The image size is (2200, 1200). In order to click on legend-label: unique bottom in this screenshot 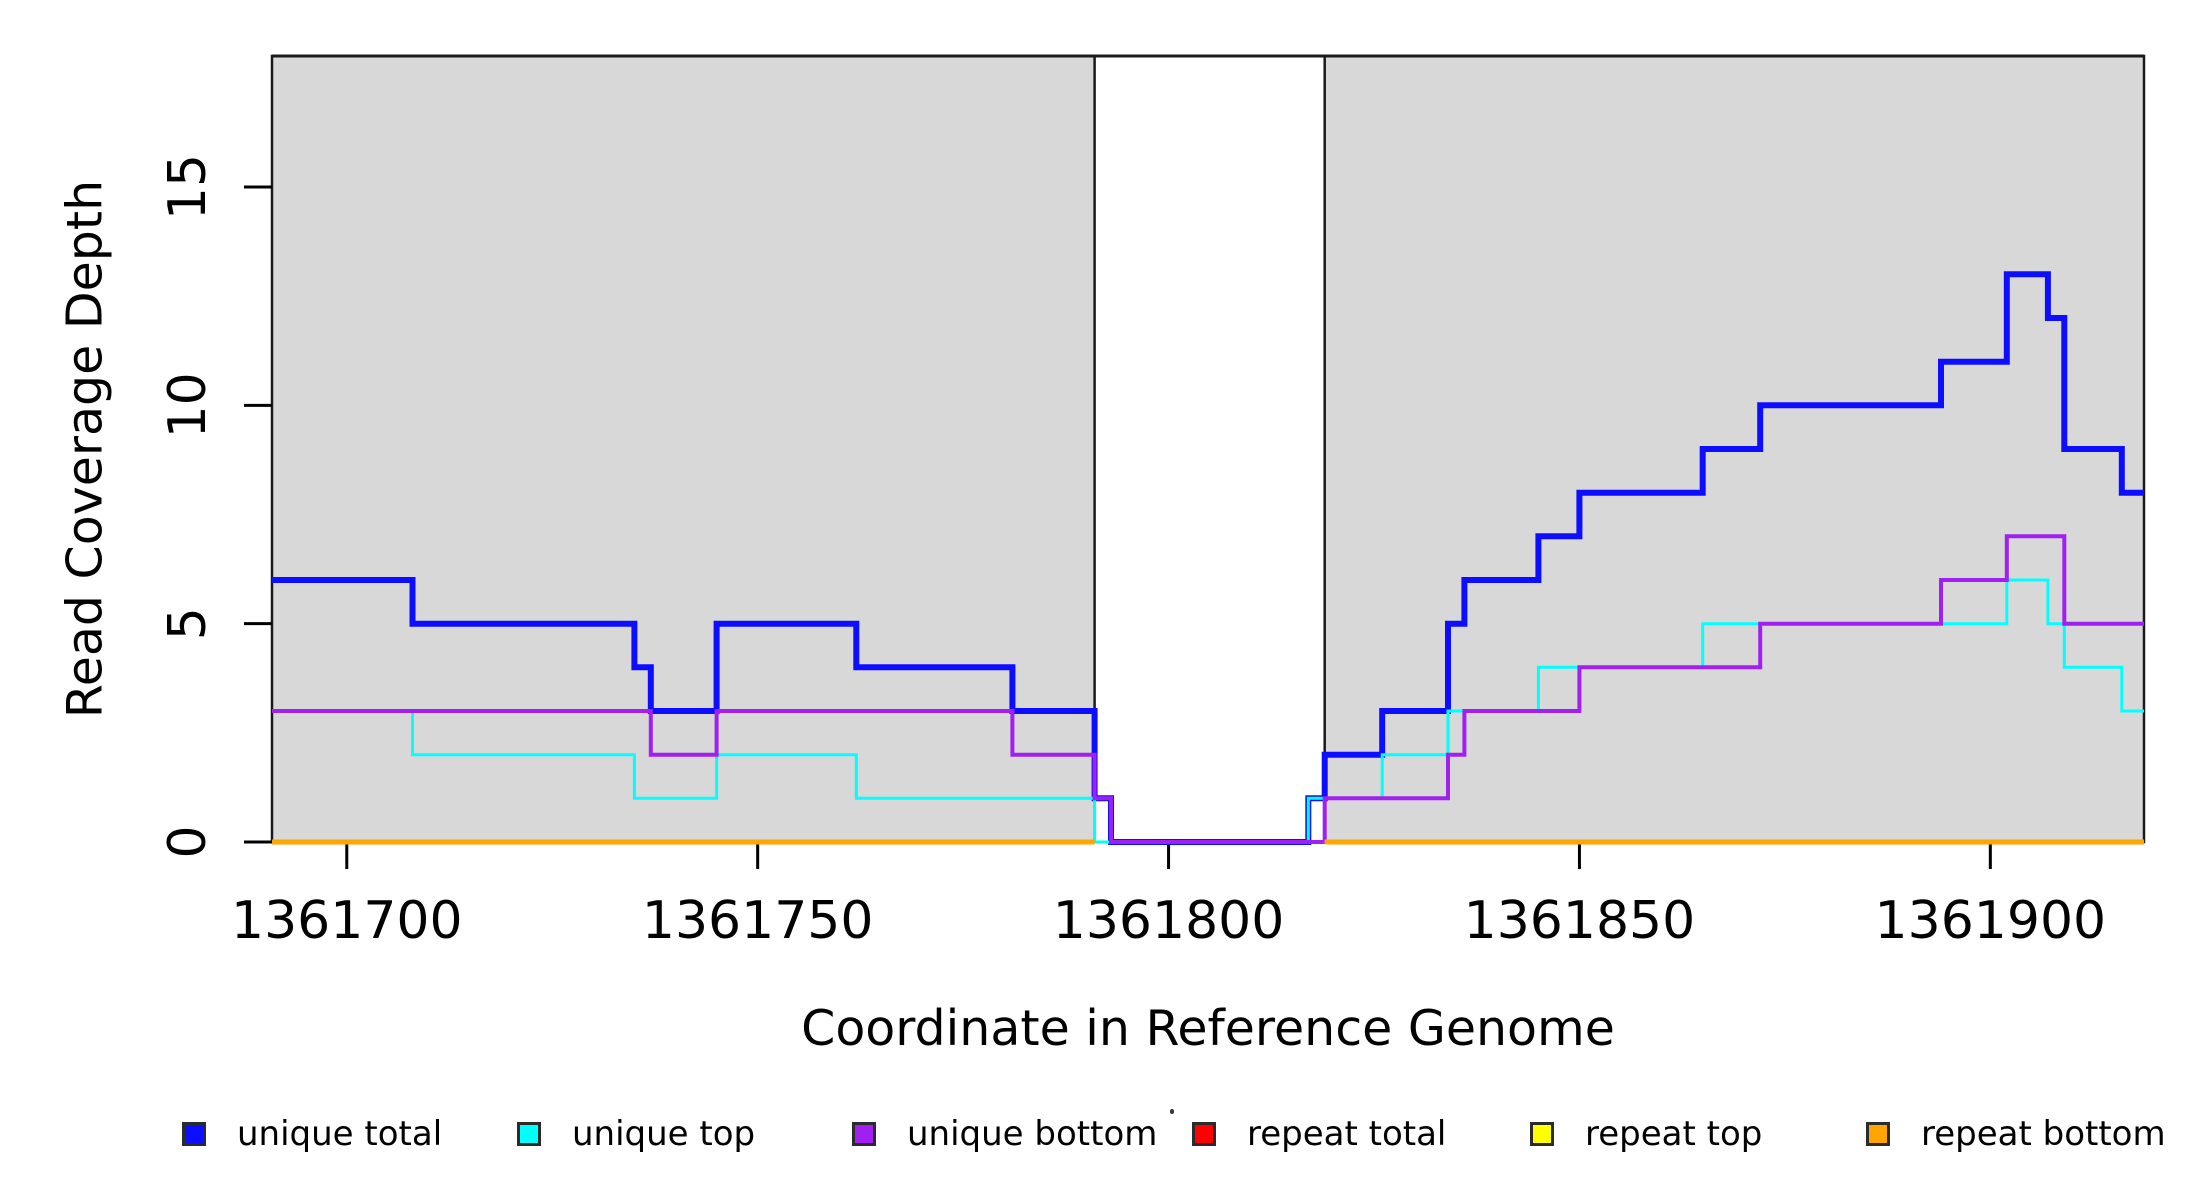, I will do `click(1032, 1134)`.